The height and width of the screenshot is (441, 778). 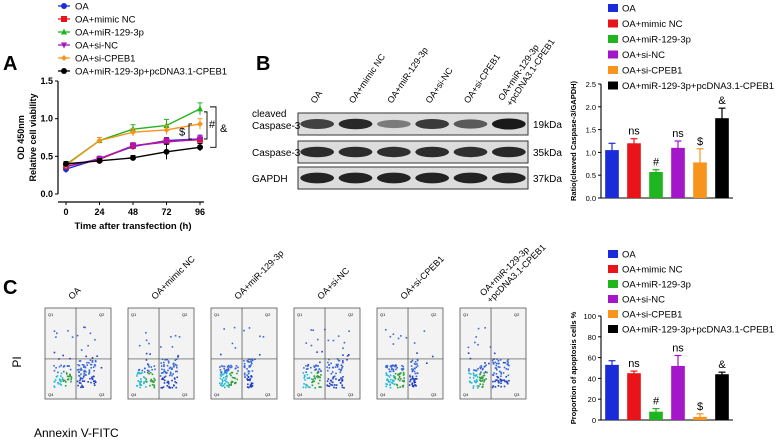 What do you see at coordinates (99, 212) in the screenshot?
I see `x-tick-label: 24` at bounding box center [99, 212].